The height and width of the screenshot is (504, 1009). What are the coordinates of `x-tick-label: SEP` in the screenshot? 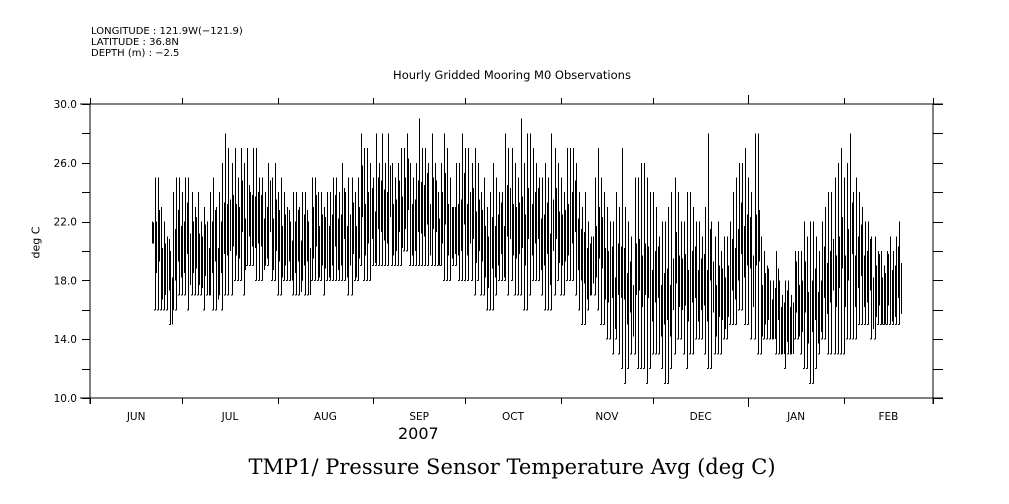 It's located at (419, 417).